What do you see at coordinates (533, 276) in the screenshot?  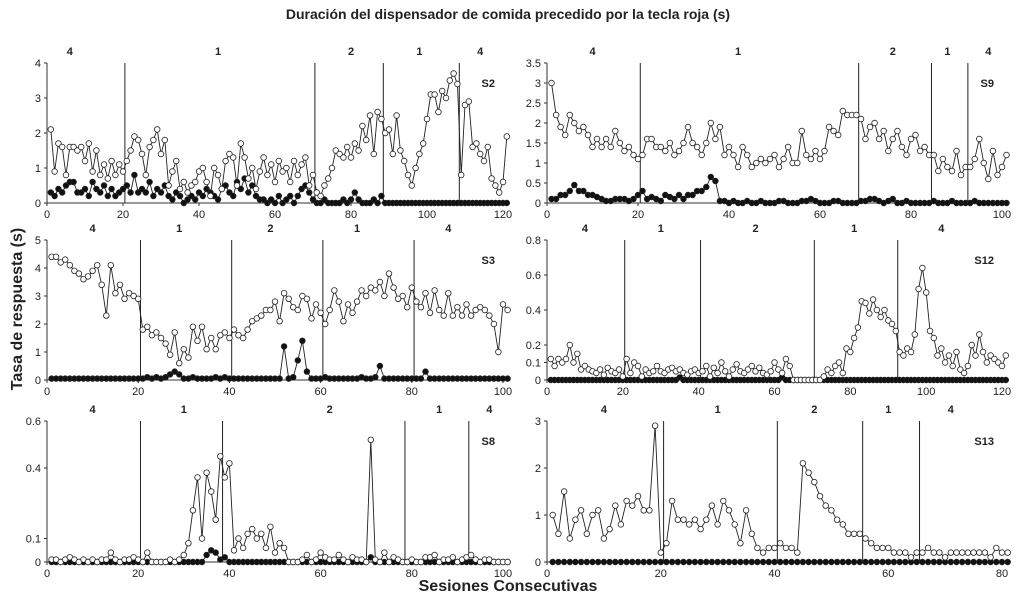 I see `y-tick-label: 0.6` at bounding box center [533, 276].